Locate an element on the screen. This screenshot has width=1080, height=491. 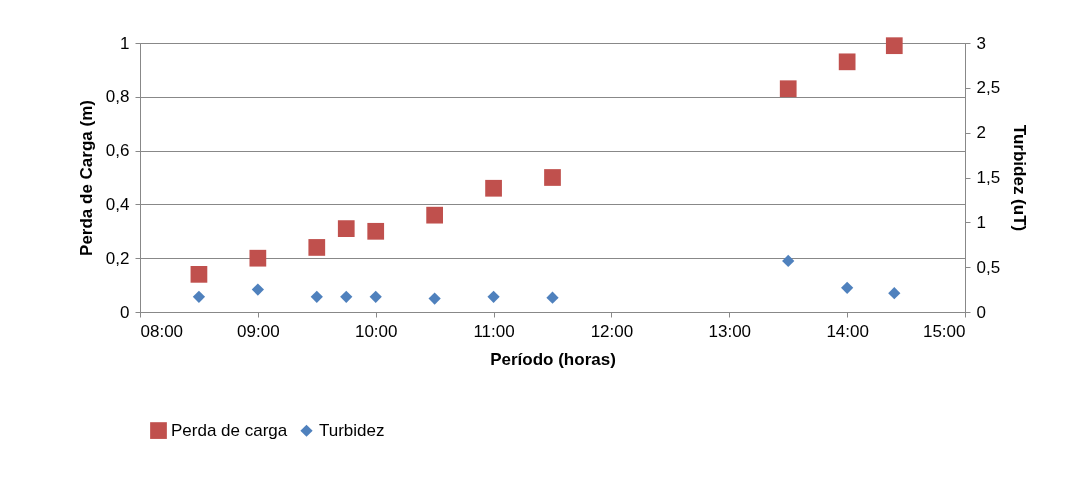
x-tick-label: 15:00 is located at coordinates (944, 331).